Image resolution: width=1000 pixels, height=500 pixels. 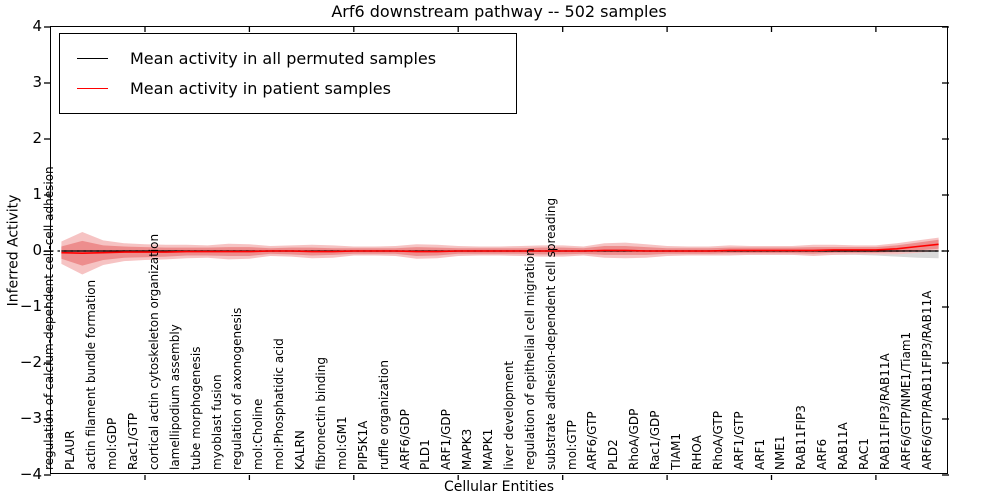 What do you see at coordinates (37, 82) in the screenshot?
I see `y-tick-label: 3` at bounding box center [37, 82].